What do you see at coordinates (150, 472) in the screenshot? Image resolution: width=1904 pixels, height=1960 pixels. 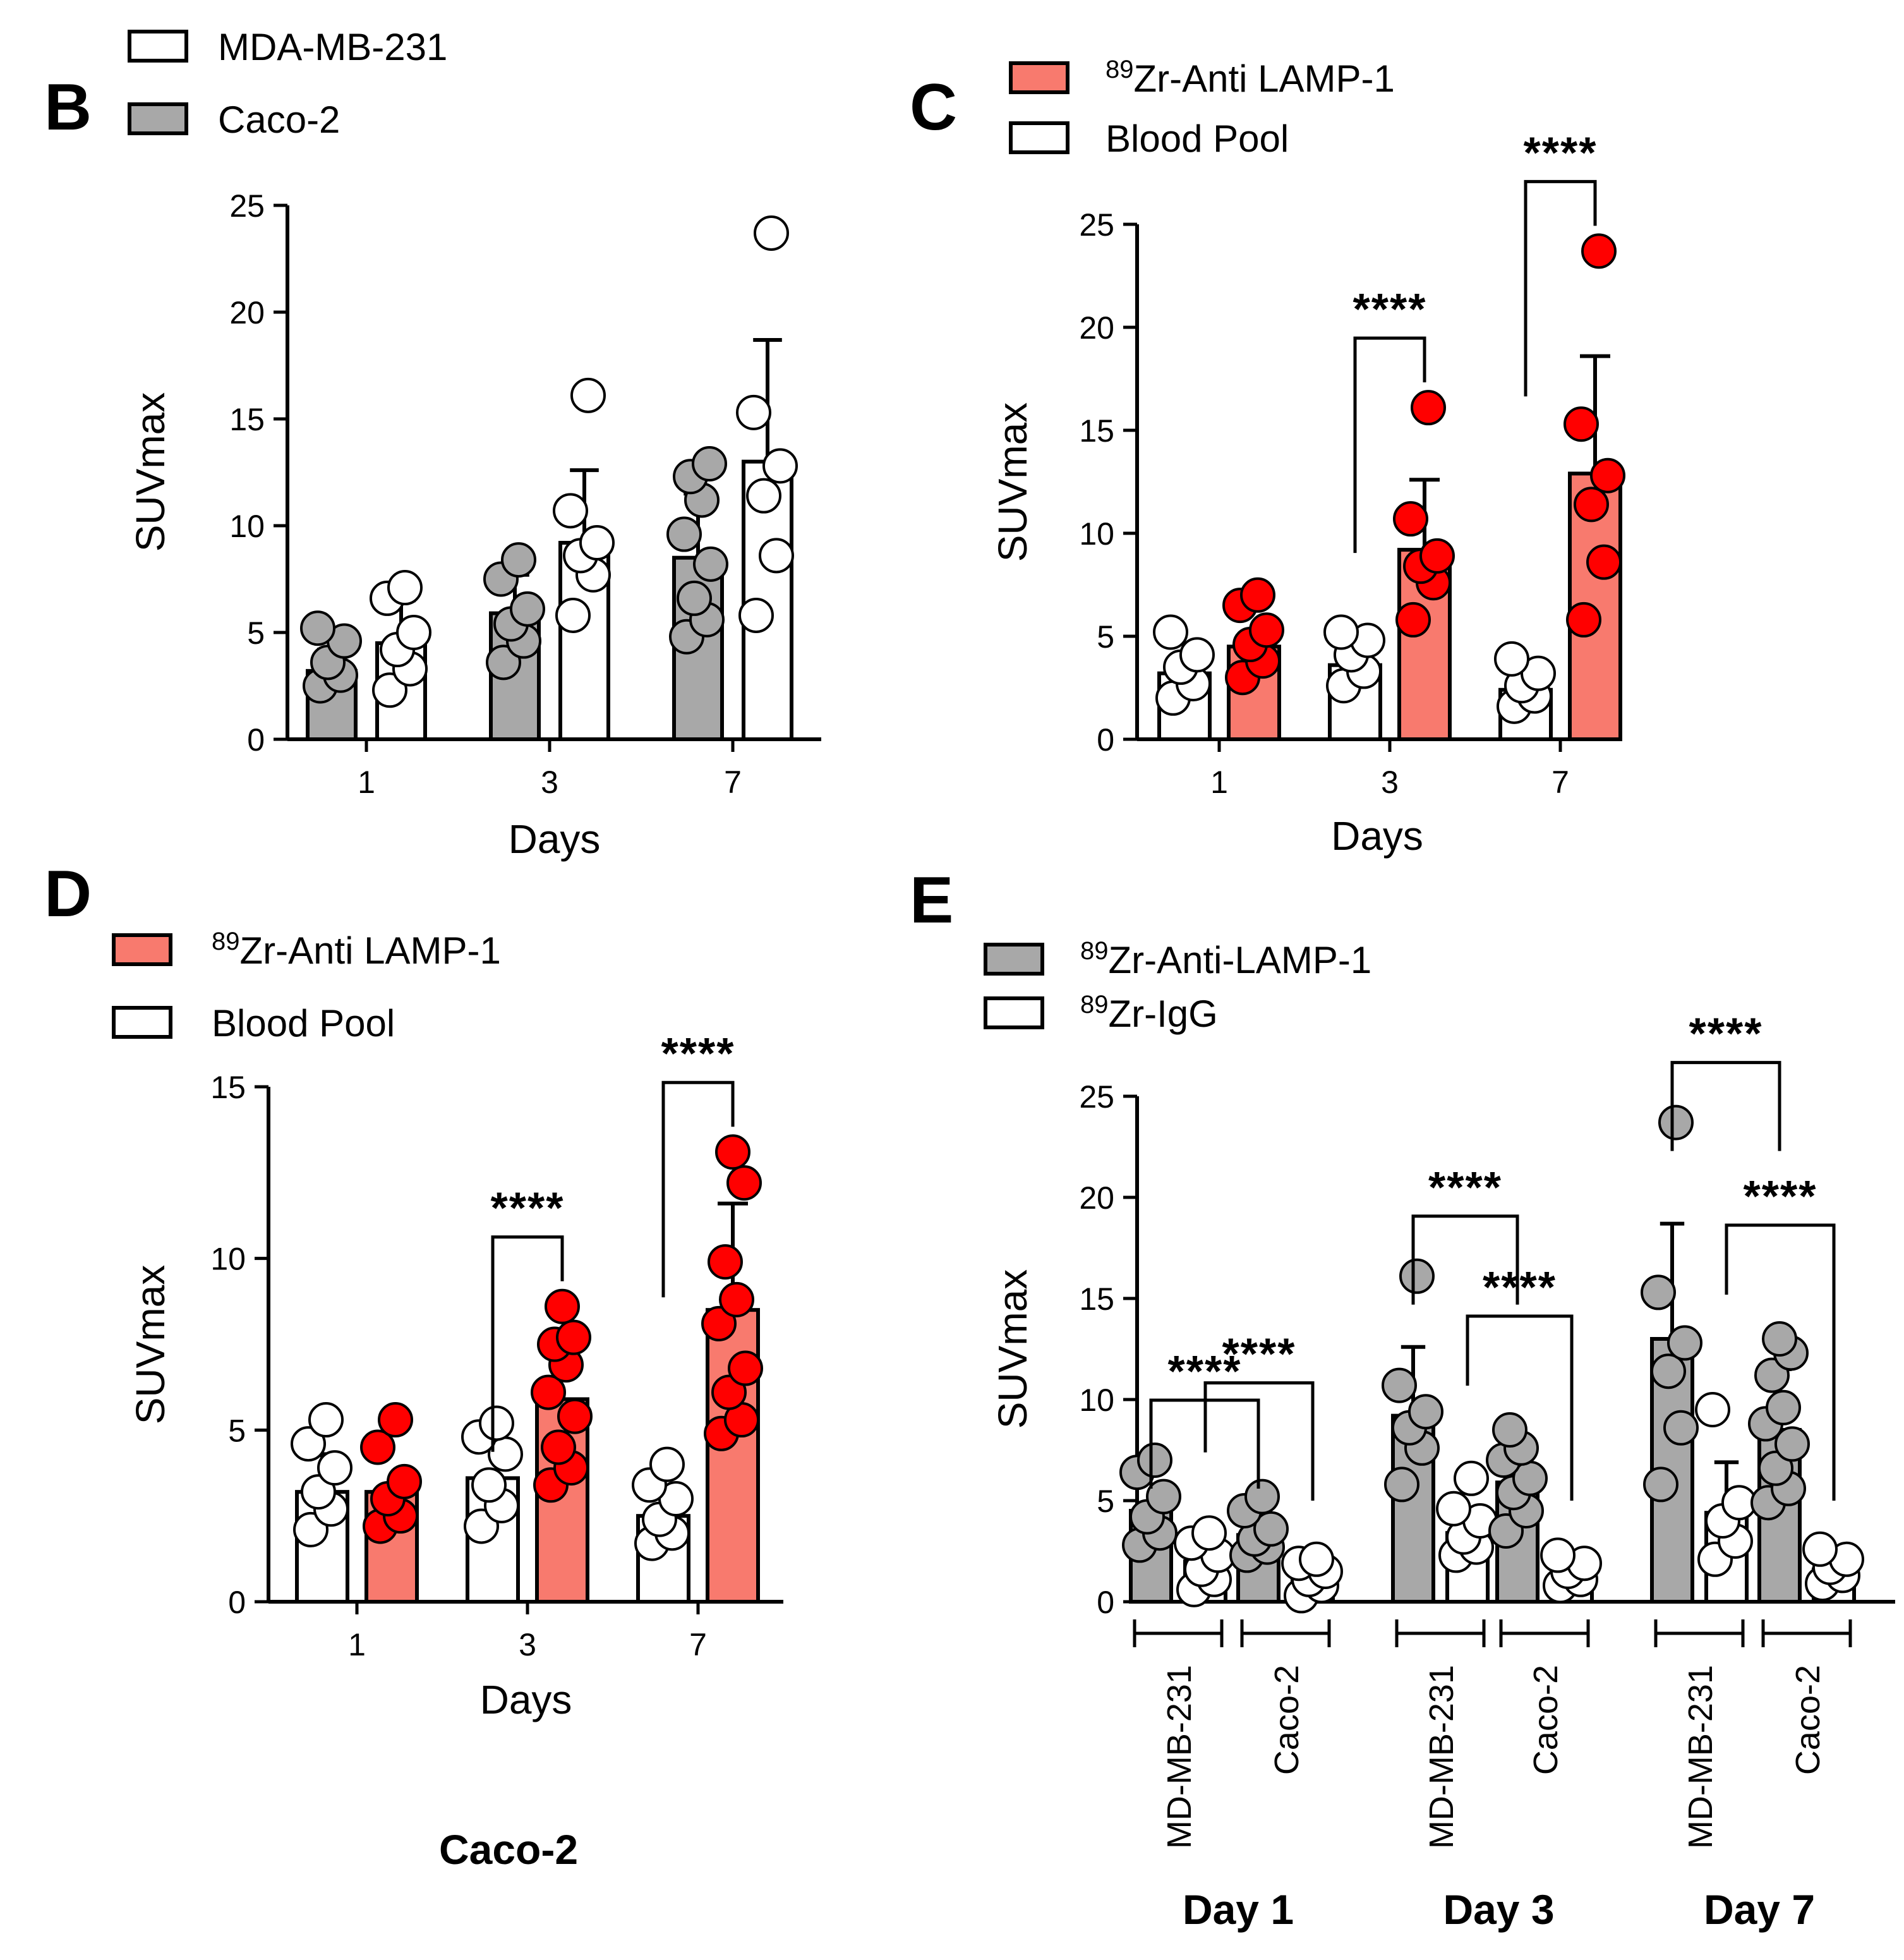 I see `B-y-title: SUVmax` at bounding box center [150, 472].